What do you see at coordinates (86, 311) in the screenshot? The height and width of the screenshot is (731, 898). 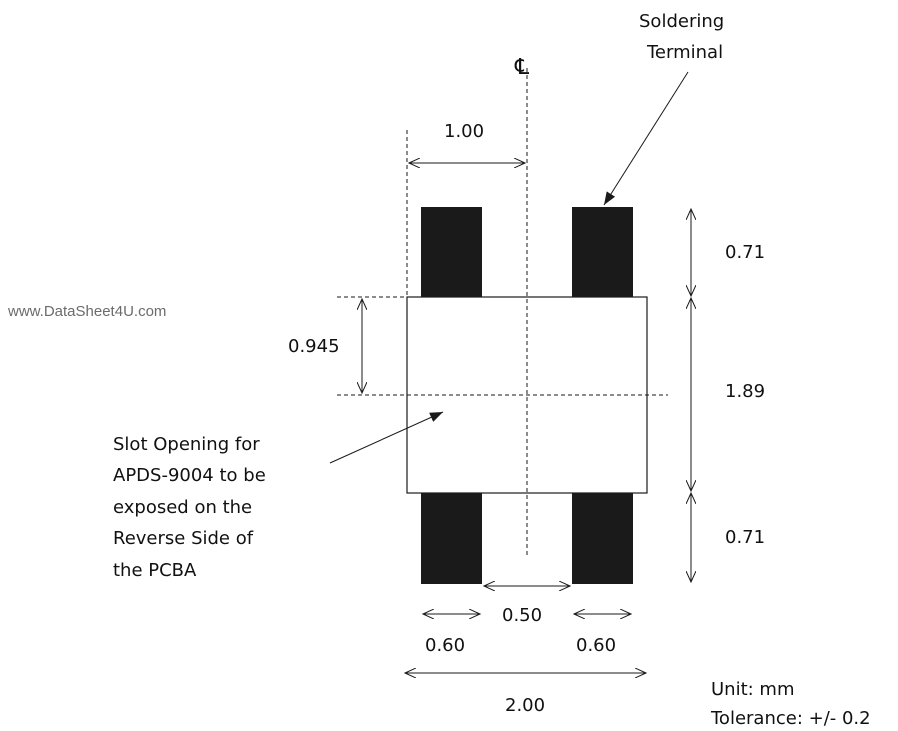 I see `watermark: www.DataSheet4U.com` at bounding box center [86, 311].